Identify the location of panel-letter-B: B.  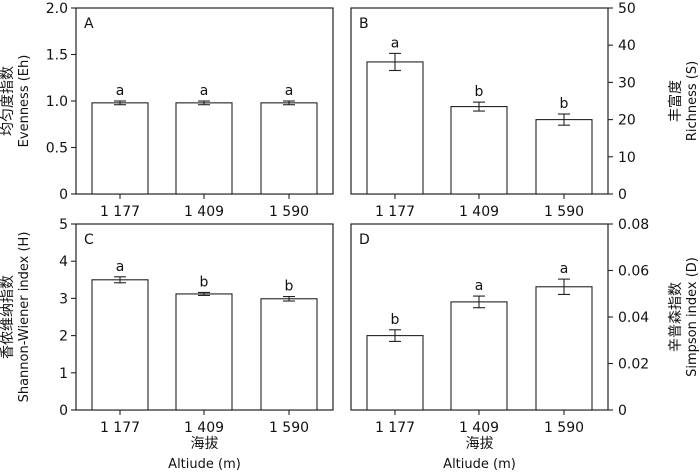
(364, 24).